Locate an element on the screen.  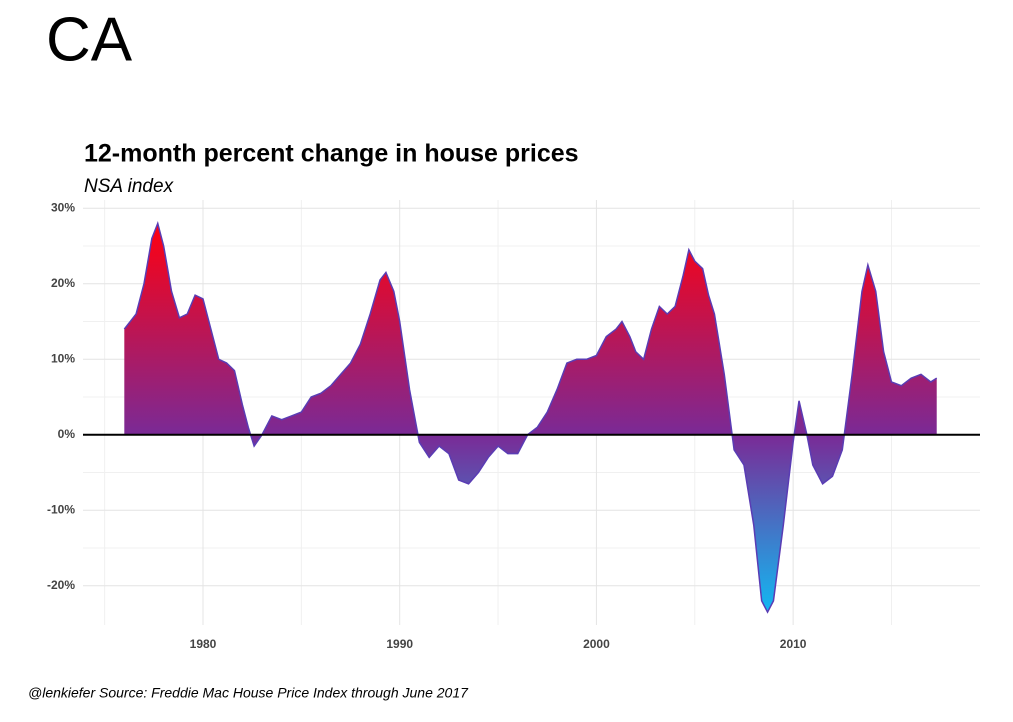
y-tick-label: -10% is located at coordinates (61, 509).